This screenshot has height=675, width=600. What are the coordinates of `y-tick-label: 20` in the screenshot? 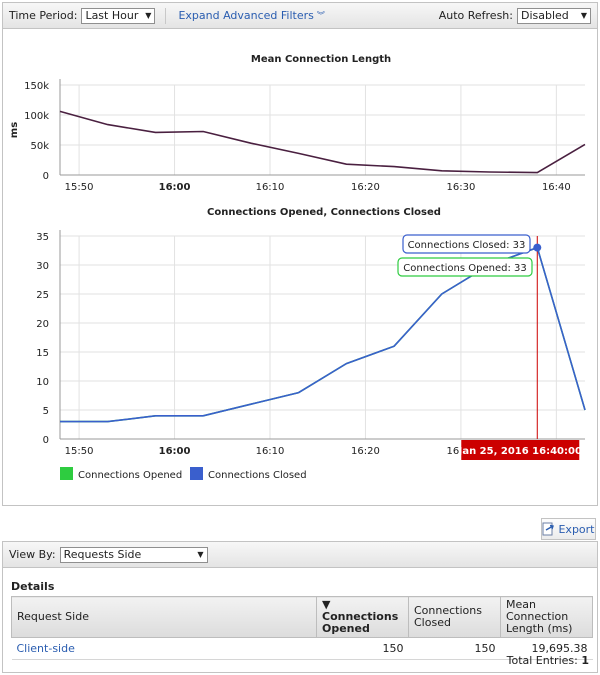 It's located at (42, 324).